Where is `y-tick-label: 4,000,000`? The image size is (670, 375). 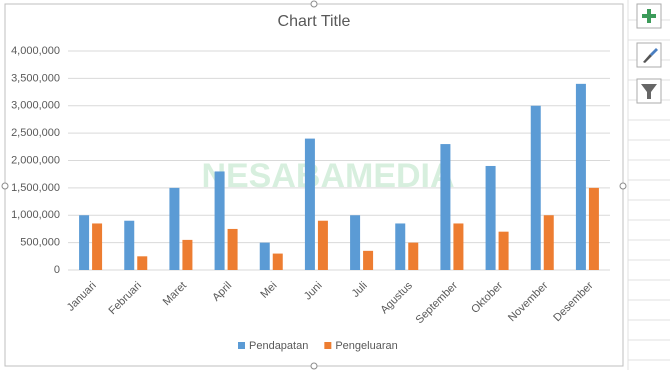
y-tick-label: 4,000,000 is located at coordinates (35, 51).